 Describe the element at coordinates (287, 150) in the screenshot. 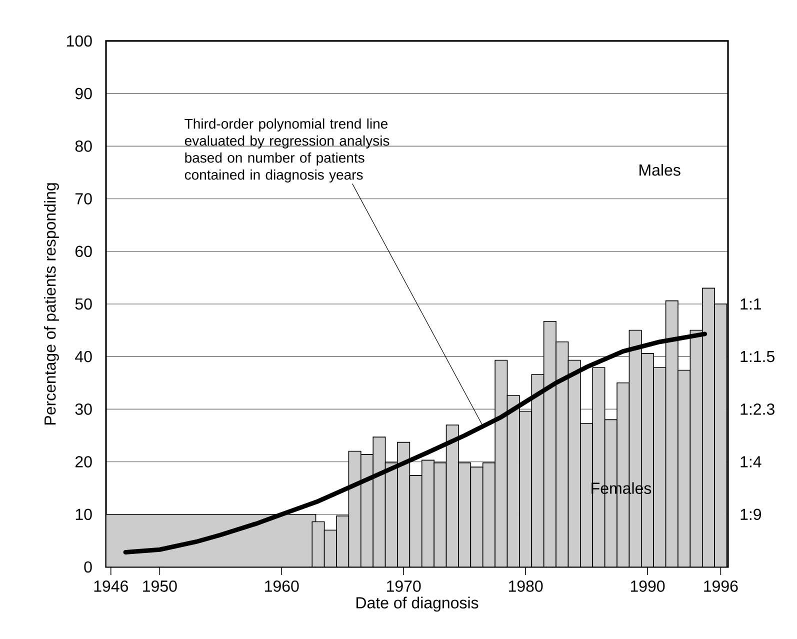

I see `annotation: Third-order polynomial trend line evaluated by regression analysis based on number of patients contained in diagnosis years` at that location.